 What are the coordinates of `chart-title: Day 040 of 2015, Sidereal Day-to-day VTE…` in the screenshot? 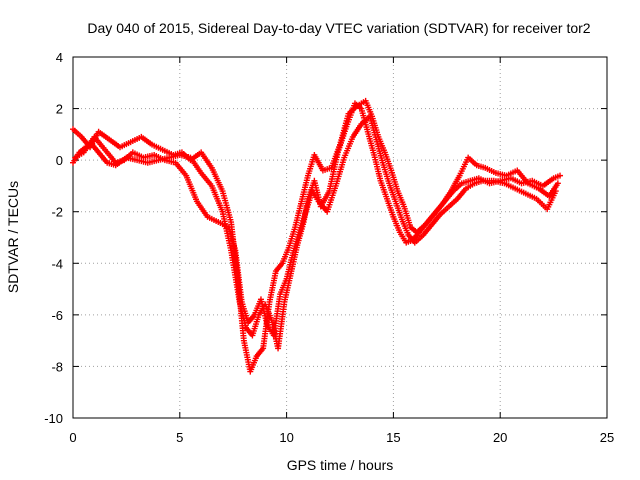 It's located at (338, 28).